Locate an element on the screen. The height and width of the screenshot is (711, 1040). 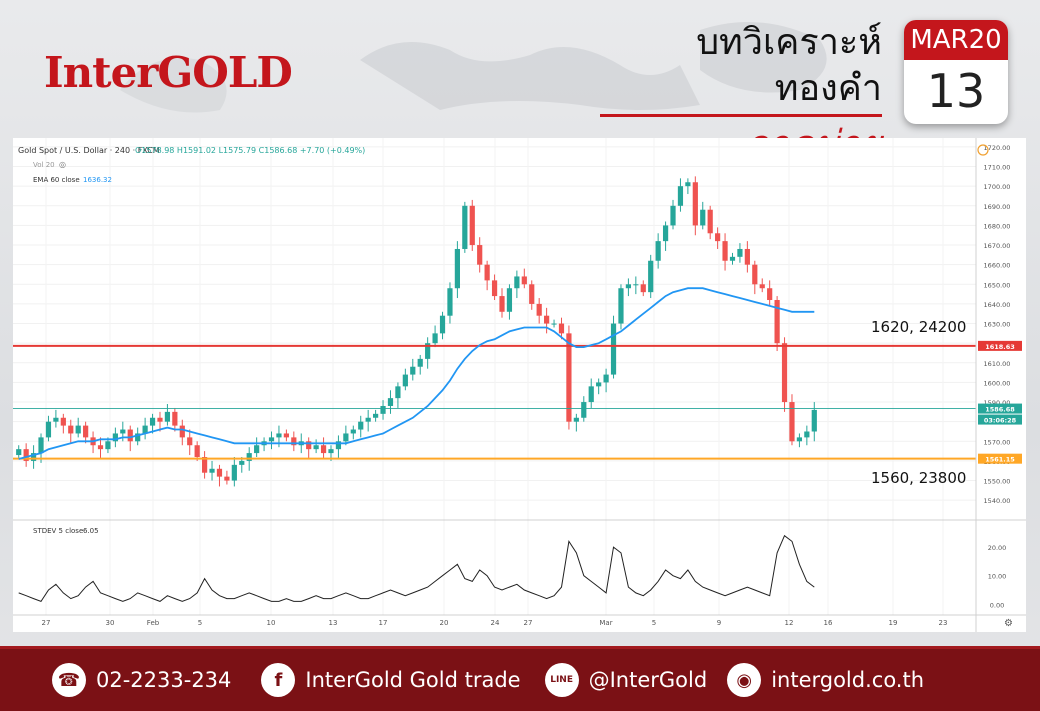
time-tick-label: 19 is located at coordinates (893, 623).